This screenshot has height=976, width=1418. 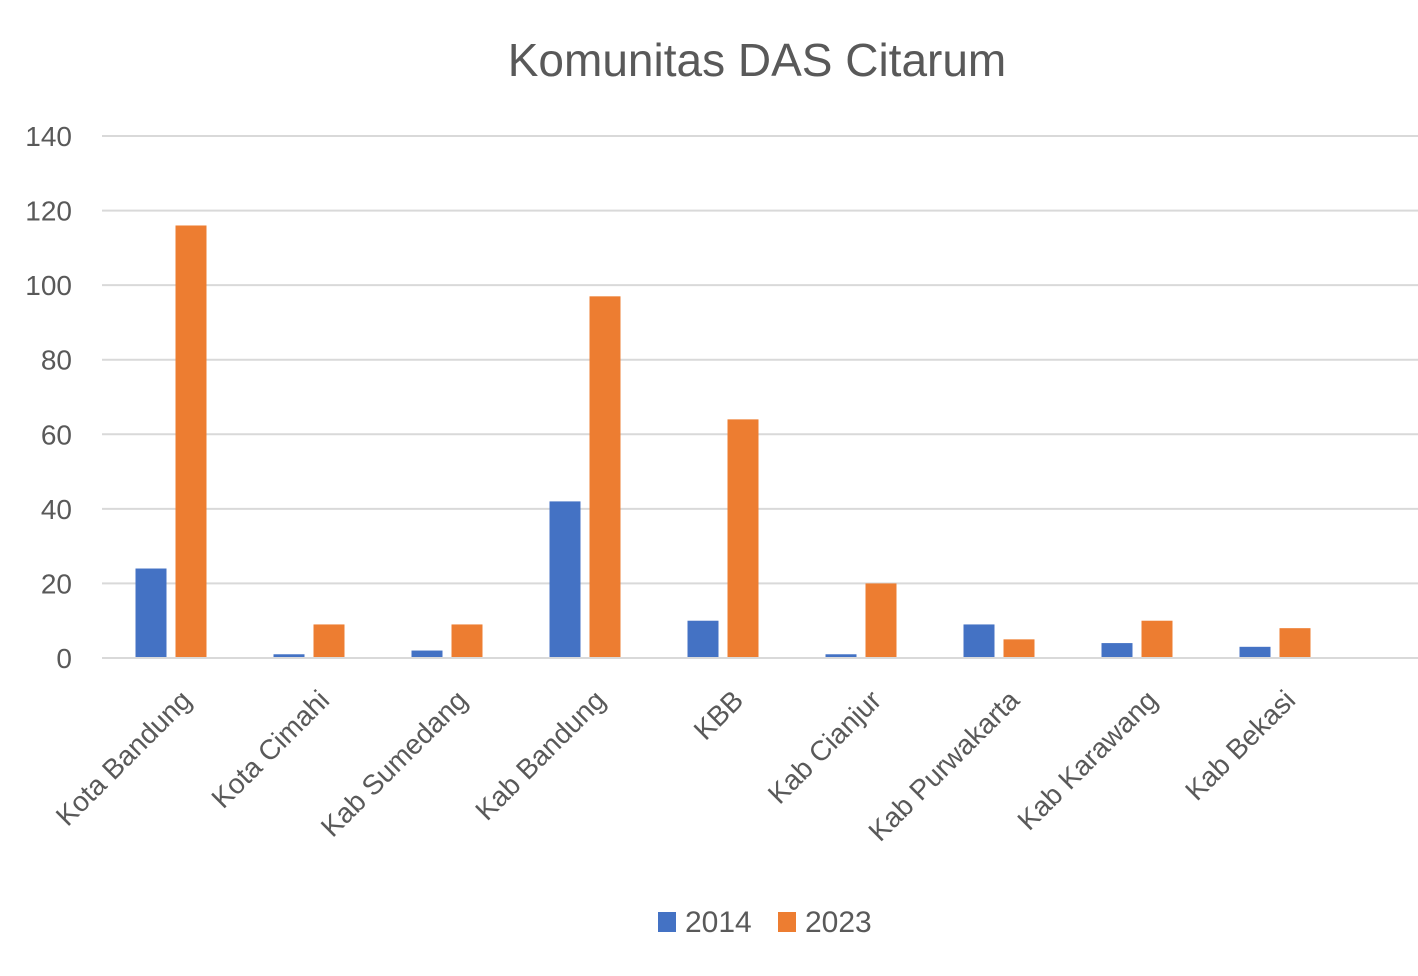 What do you see at coordinates (56, 434) in the screenshot?
I see `y-tick-label: 60` at bounding box center [56, 434].